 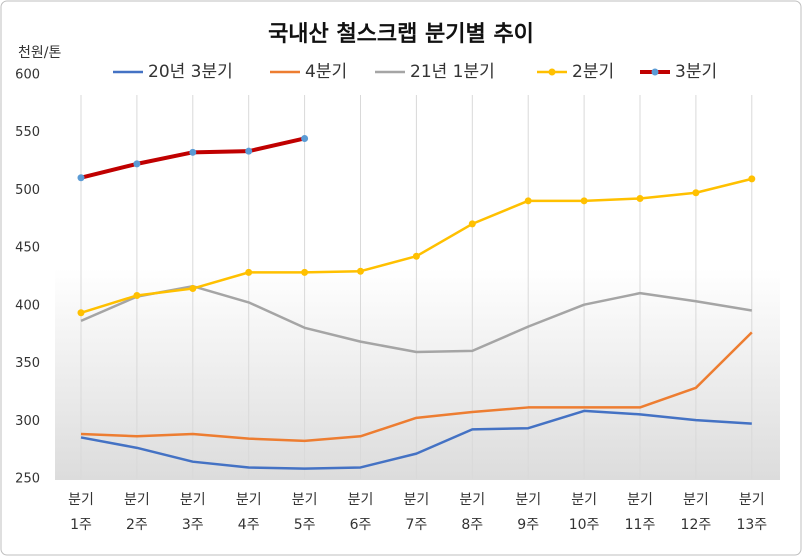 What do you see at coordinates (81, 525) in the screenshot?
I see `x-tick-label: 1주` at bounding box center [81, 525].